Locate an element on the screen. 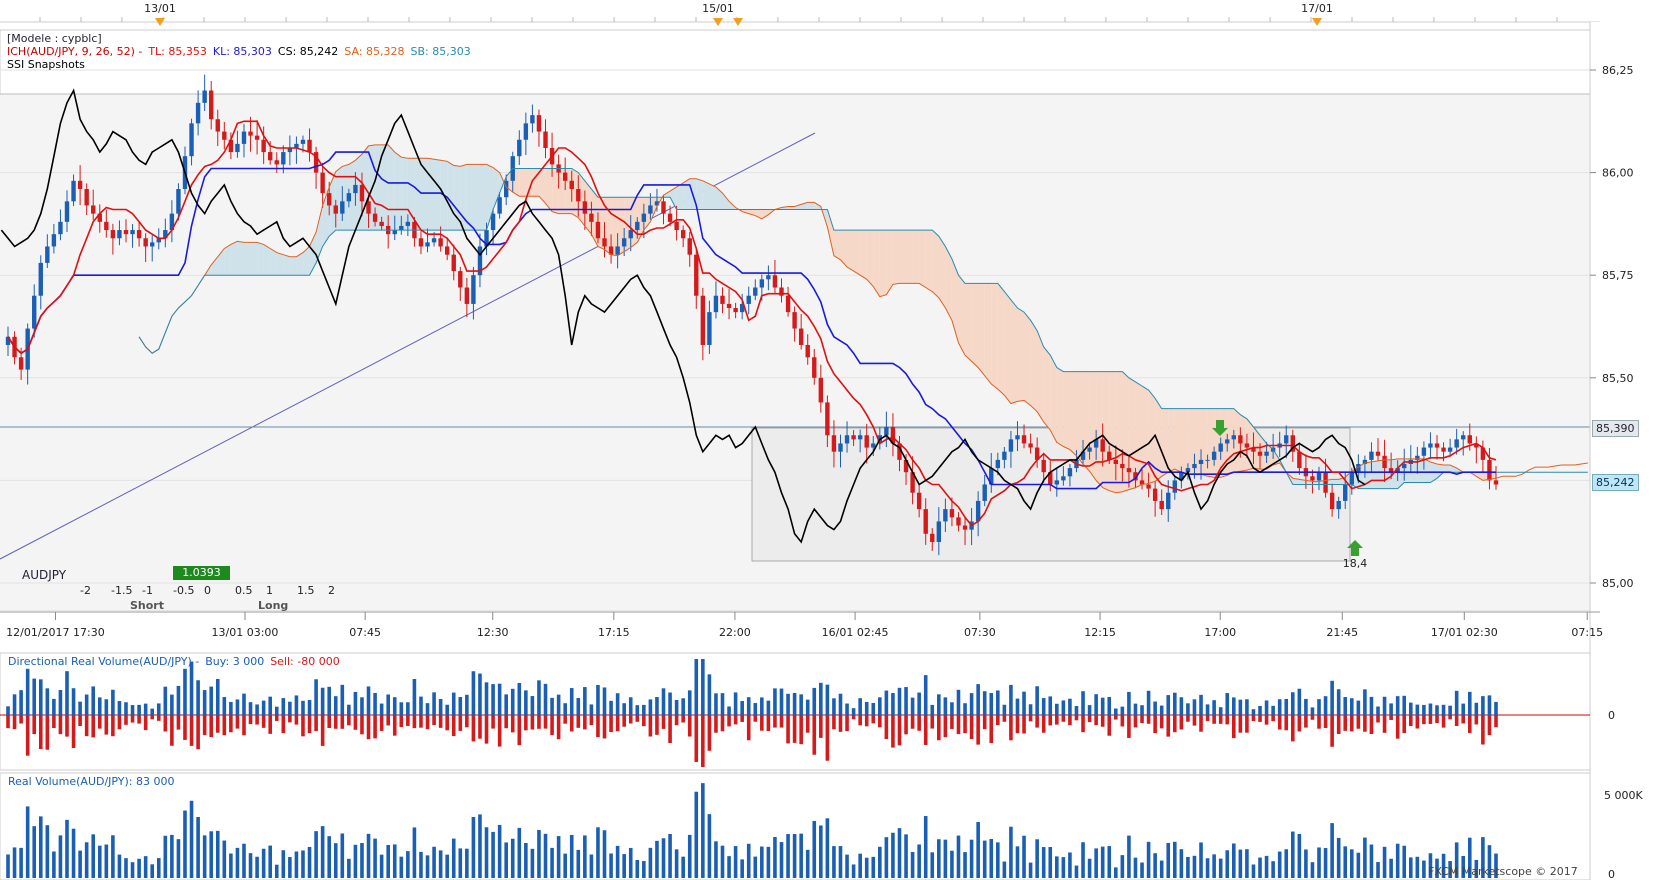  sa-value: SA: 85,328 is located at coordinates (374, 51).